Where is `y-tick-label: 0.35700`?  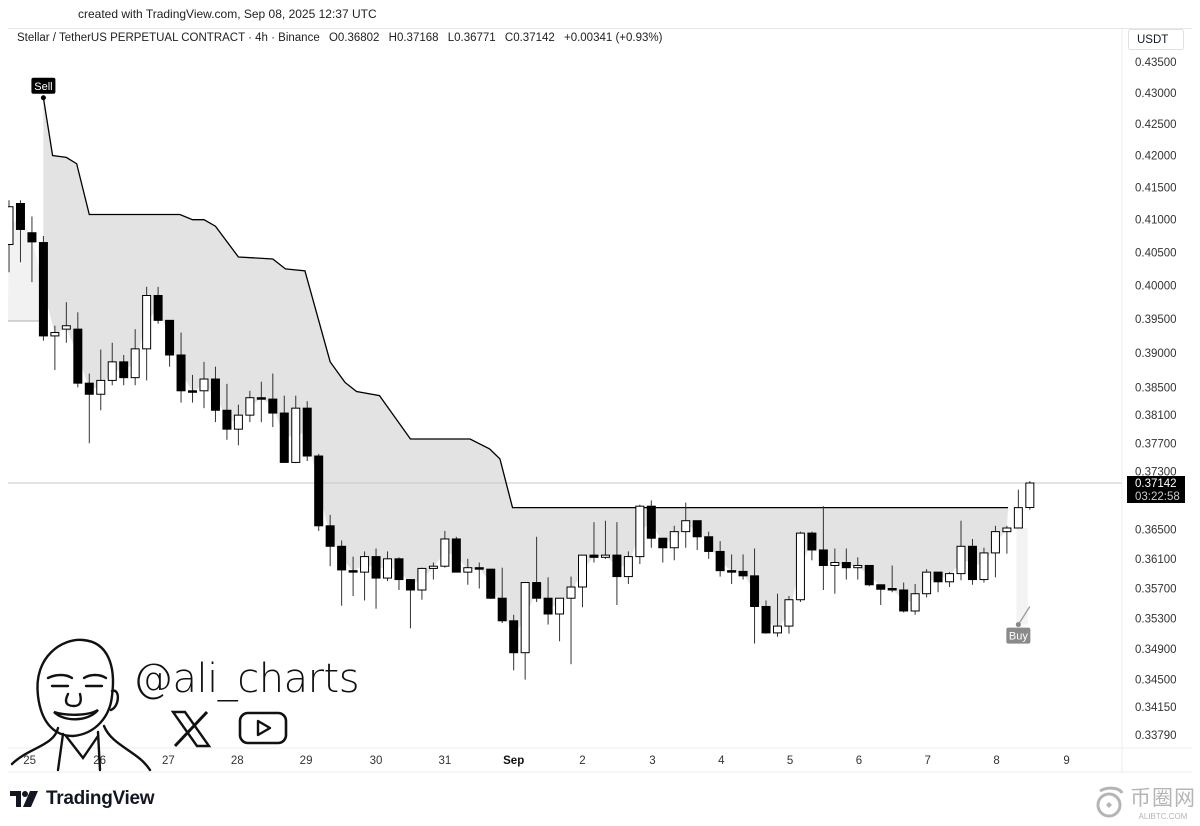
y-tick-label: 0.35700 is located at coordinates (1156, 589).